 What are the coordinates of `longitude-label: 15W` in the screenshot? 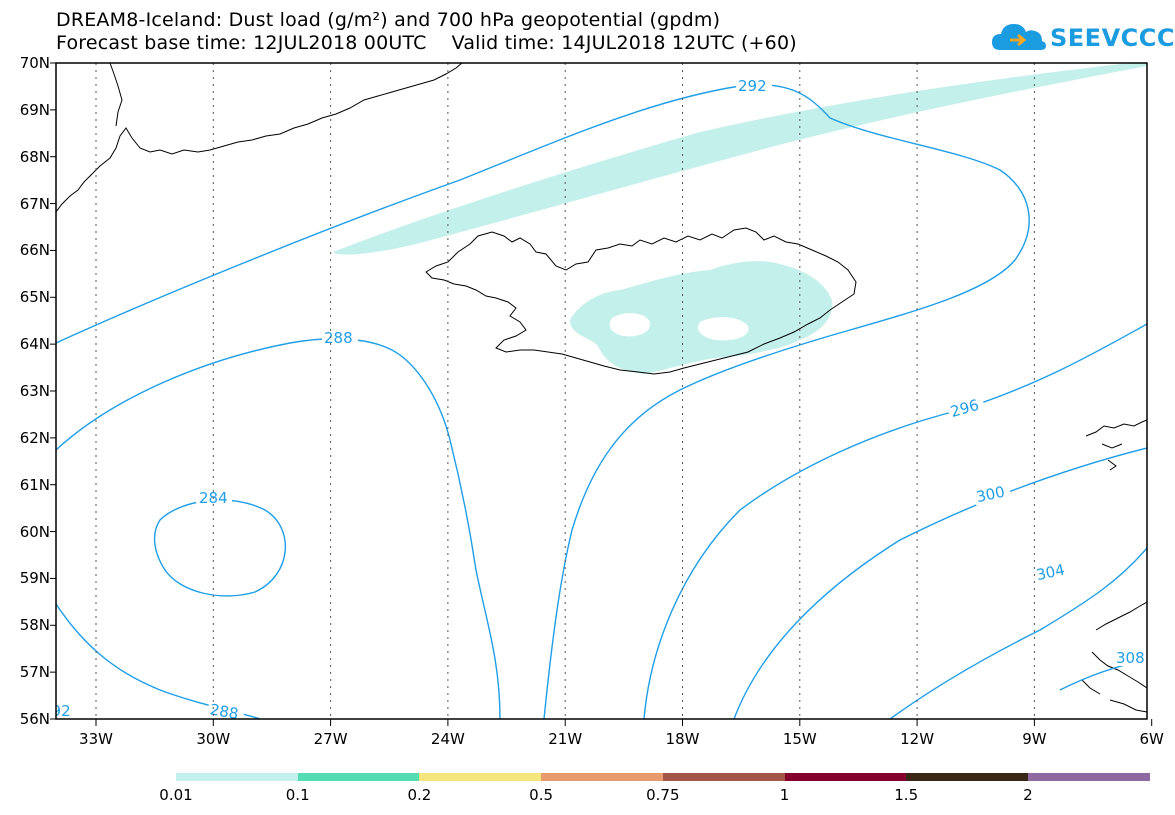 It's located at (799, 739).